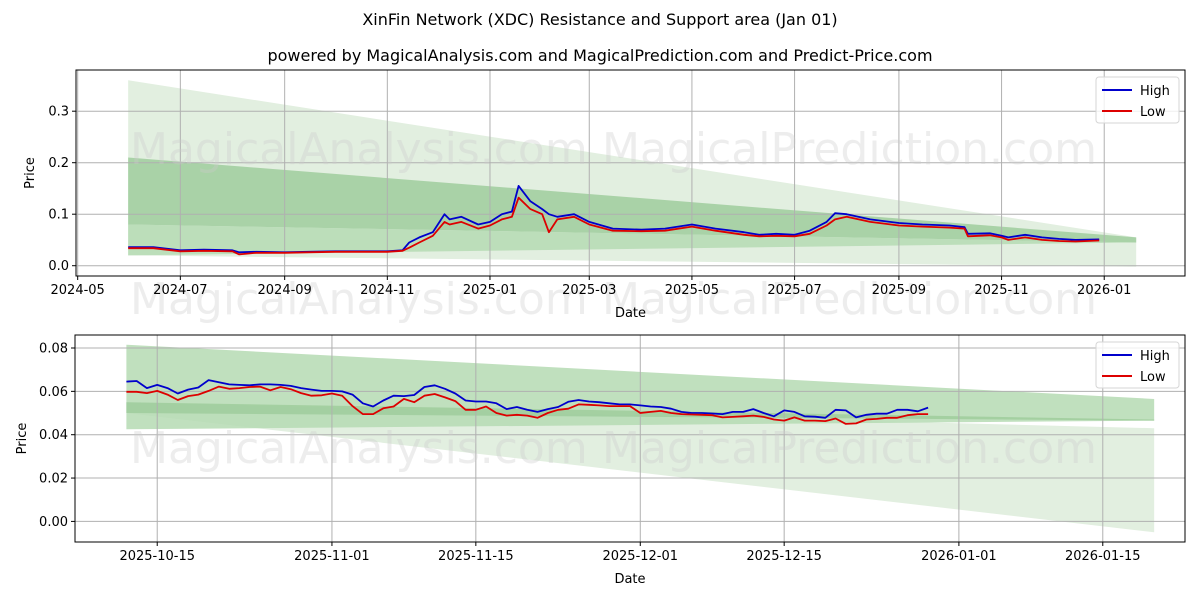 This screenshot has width=1200, height=600. I want to click on x-tick-label: 2024-07, so click(180, 290).